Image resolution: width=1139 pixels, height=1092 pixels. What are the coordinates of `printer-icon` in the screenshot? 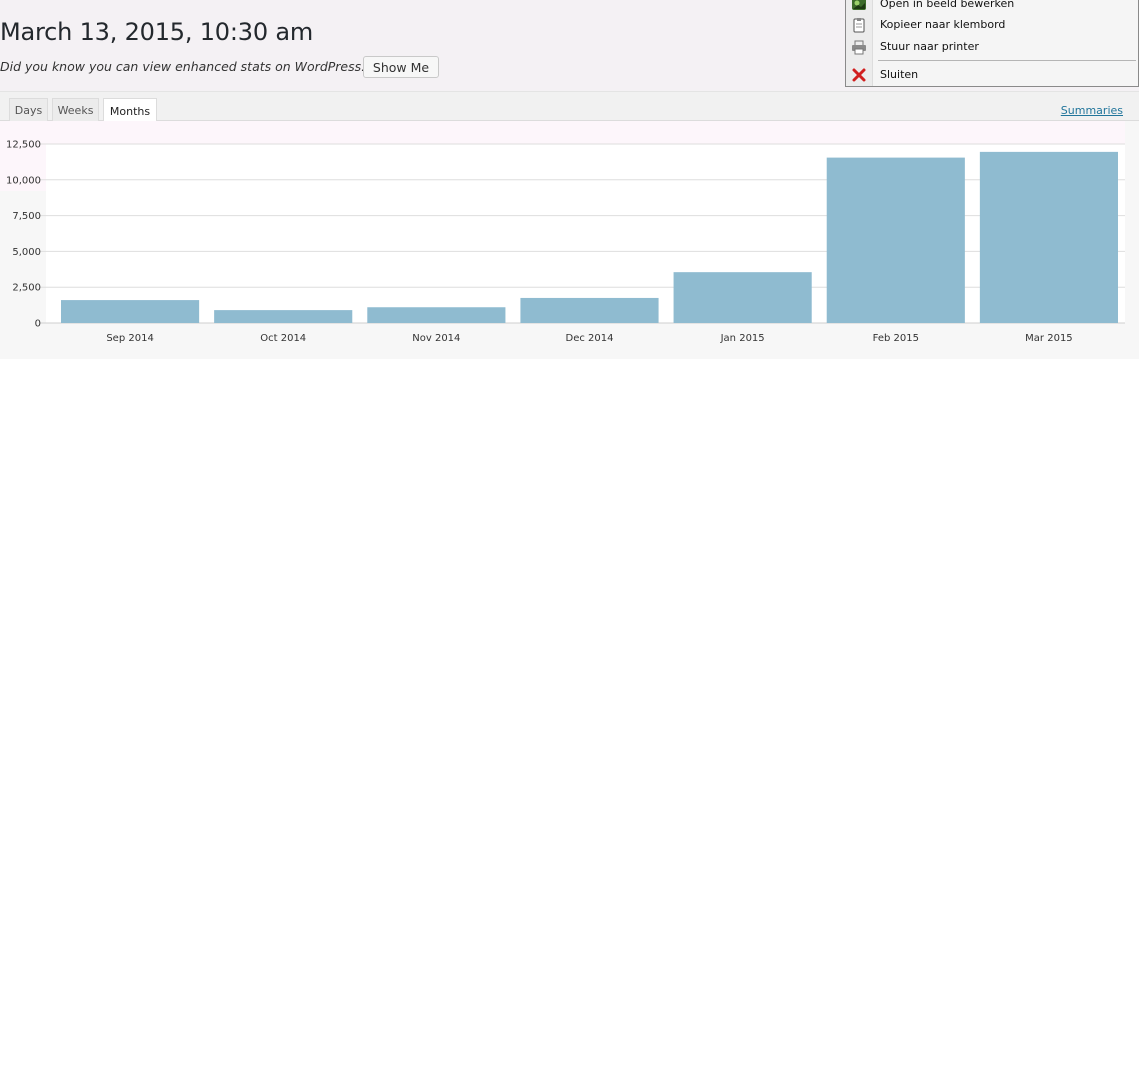 It's located at (859, 47).